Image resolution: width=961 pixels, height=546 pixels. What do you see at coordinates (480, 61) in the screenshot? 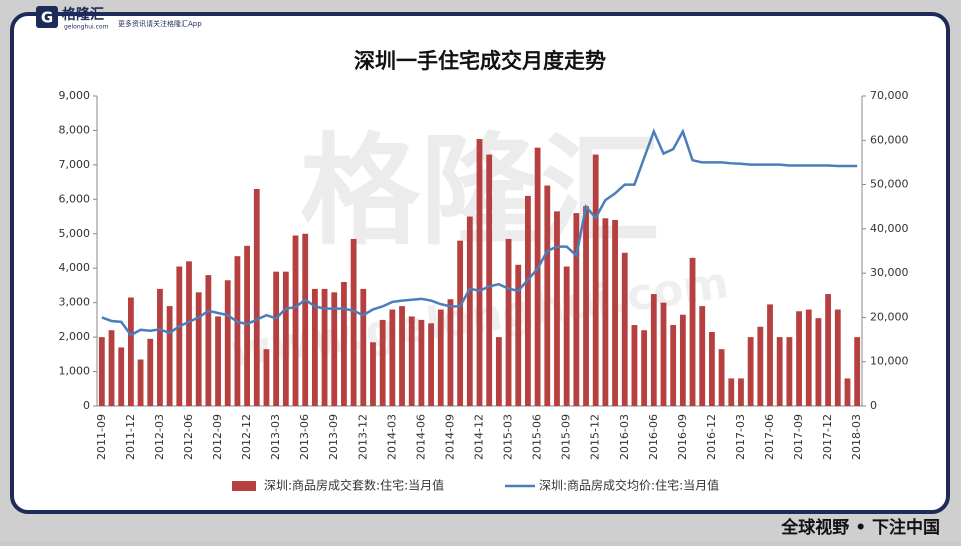
I see `chart-title: 深圳一手住宅成交月度走势` at bounding box center [480, 61].